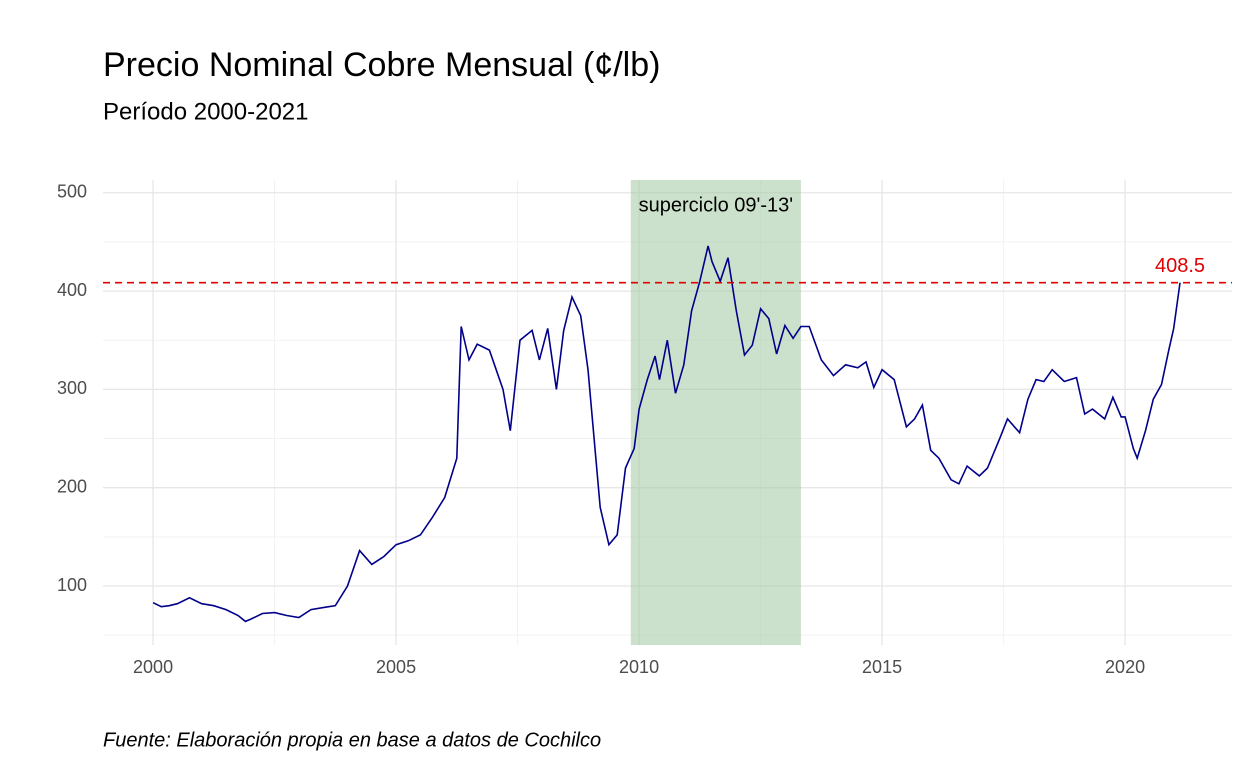 The width and height of the screenshot is (1248, 773). I want to click on x-tick-label: 2000, so click(153, 667).